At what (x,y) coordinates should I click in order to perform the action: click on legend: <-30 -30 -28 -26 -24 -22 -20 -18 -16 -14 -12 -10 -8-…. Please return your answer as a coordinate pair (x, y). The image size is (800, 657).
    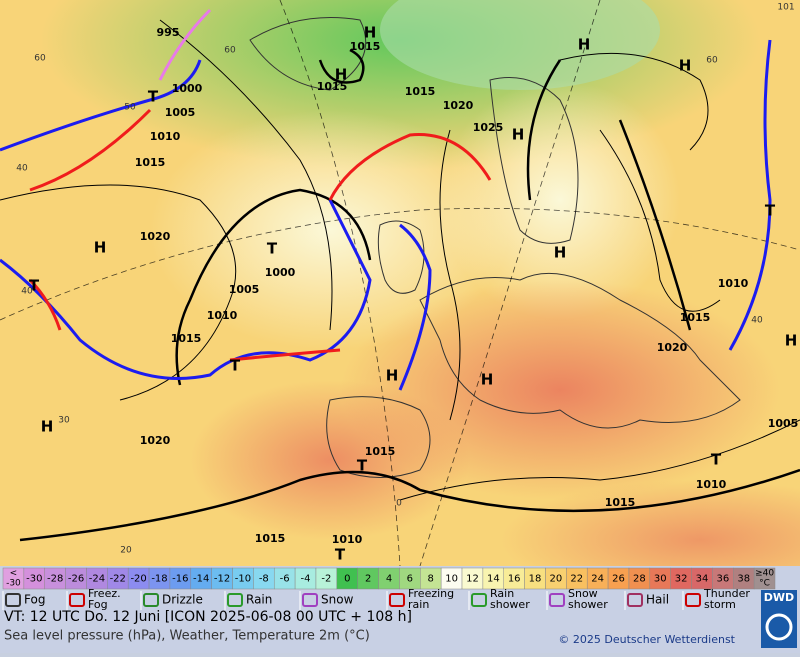
    Looking at the image, I should click on (400, 609).